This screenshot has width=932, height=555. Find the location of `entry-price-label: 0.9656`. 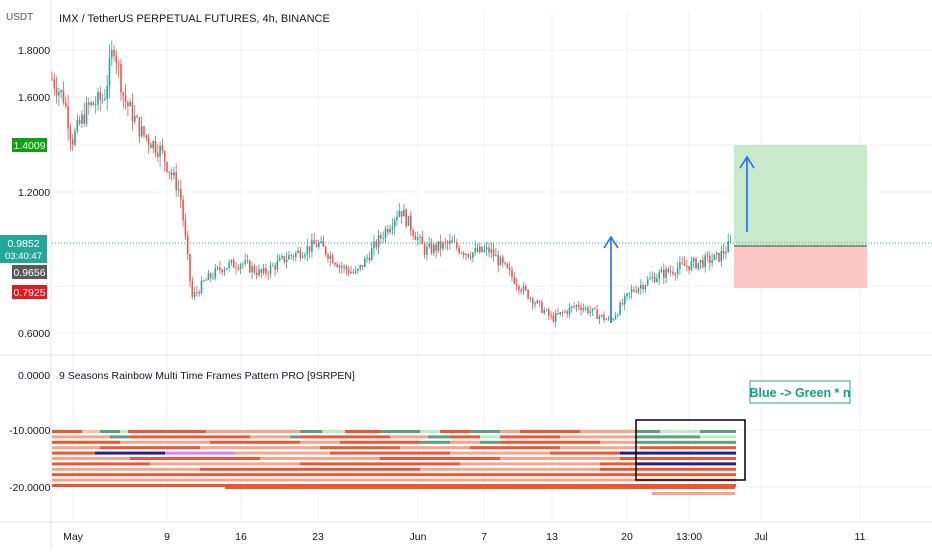

entry-price-label: 0.9656 is located at coordinates (29, 272).